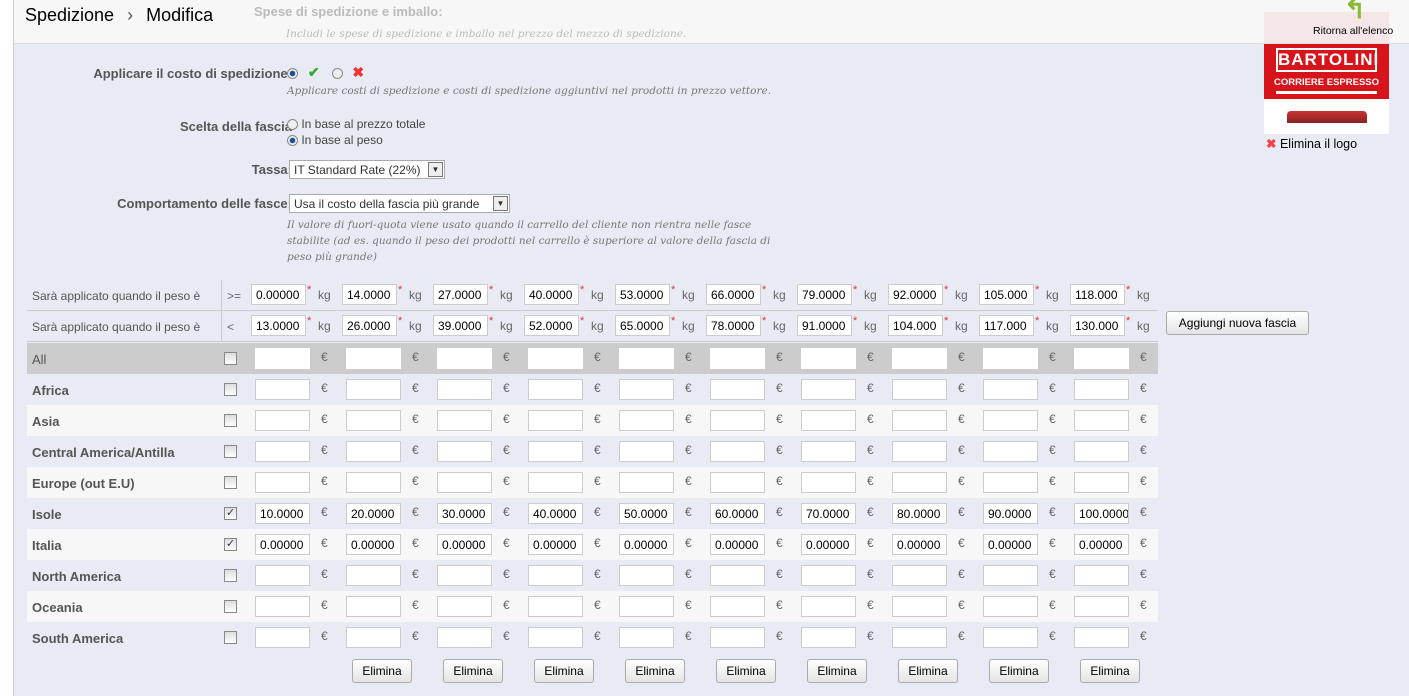  I want to click on back-arrow-icon: ↰, so click(1355, 12).